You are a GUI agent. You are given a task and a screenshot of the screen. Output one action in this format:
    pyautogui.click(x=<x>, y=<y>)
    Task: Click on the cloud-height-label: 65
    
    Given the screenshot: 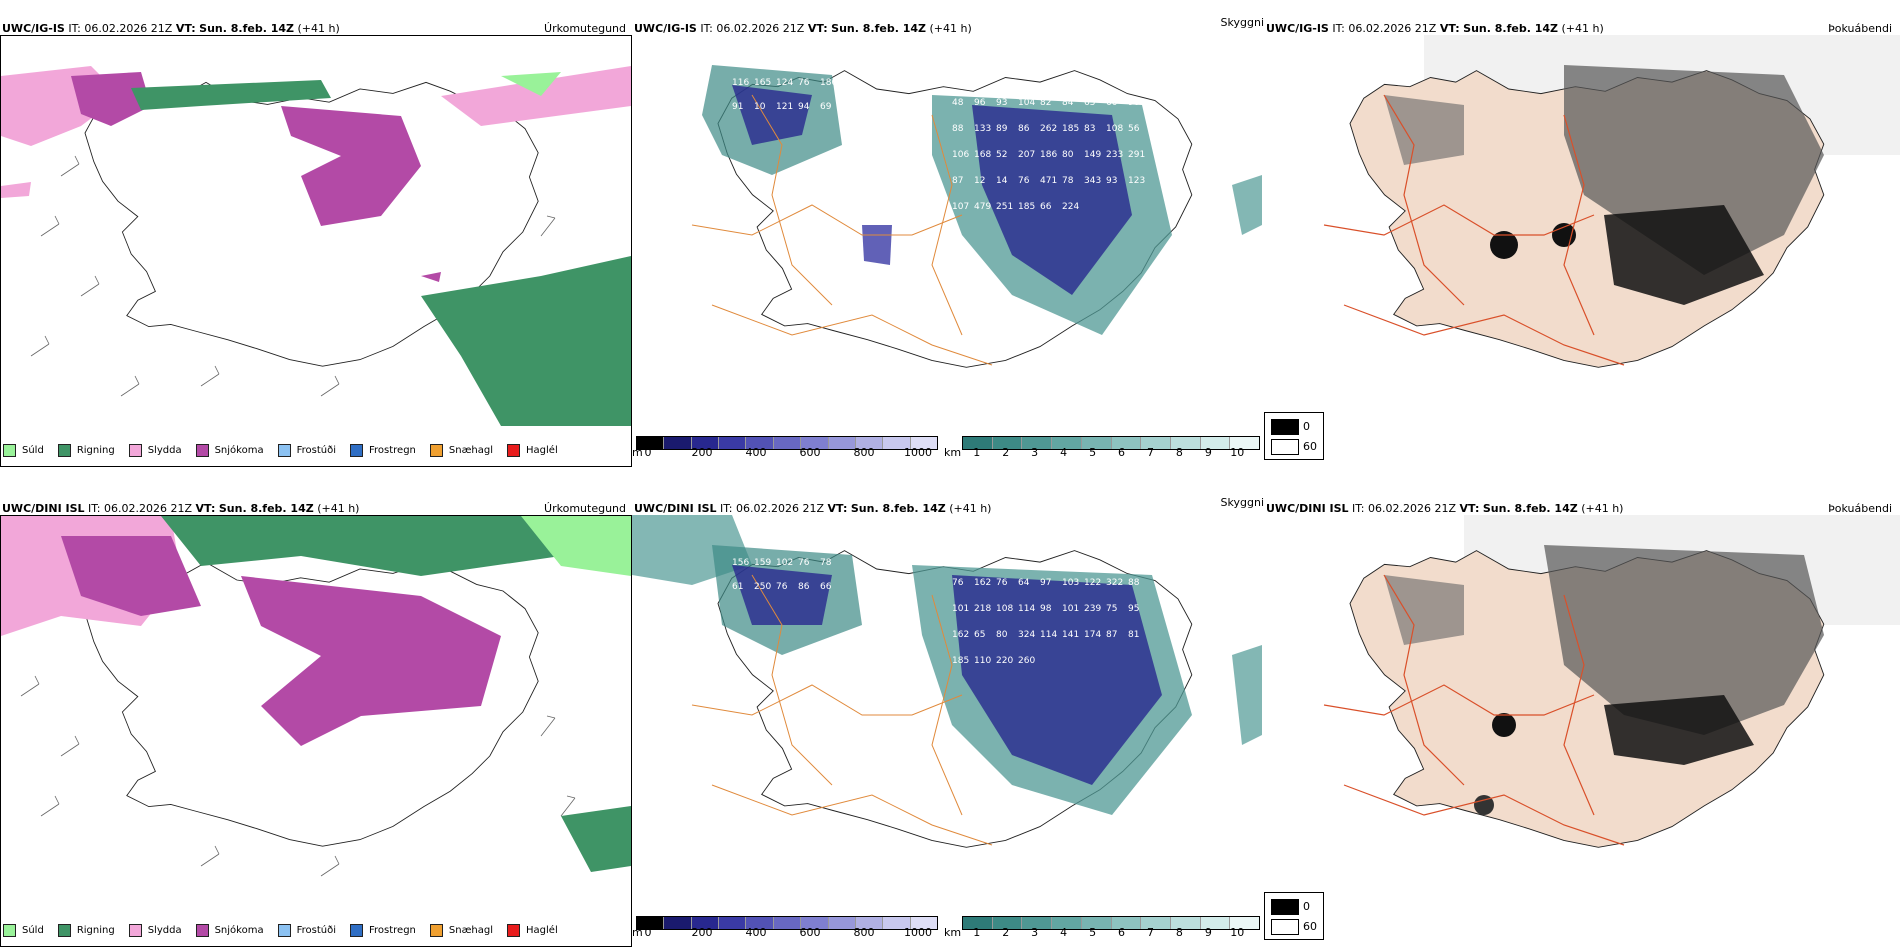 What is the action you would take?
    pyautogui.click(x=1089, y=103)
    